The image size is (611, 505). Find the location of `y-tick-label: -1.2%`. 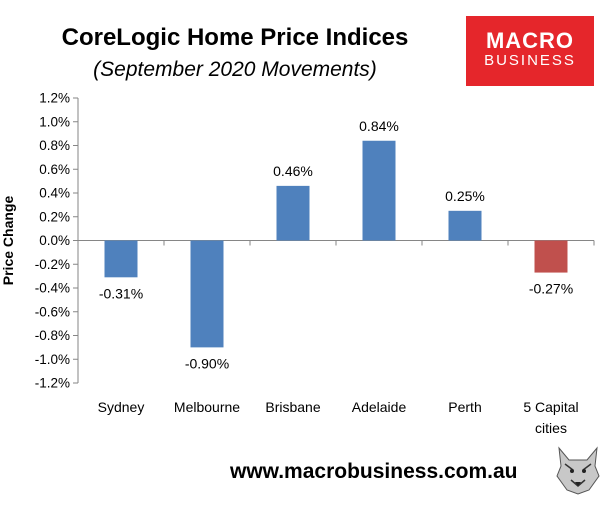

y-tick-label: -1.2% is located at coordinates (52, 383).